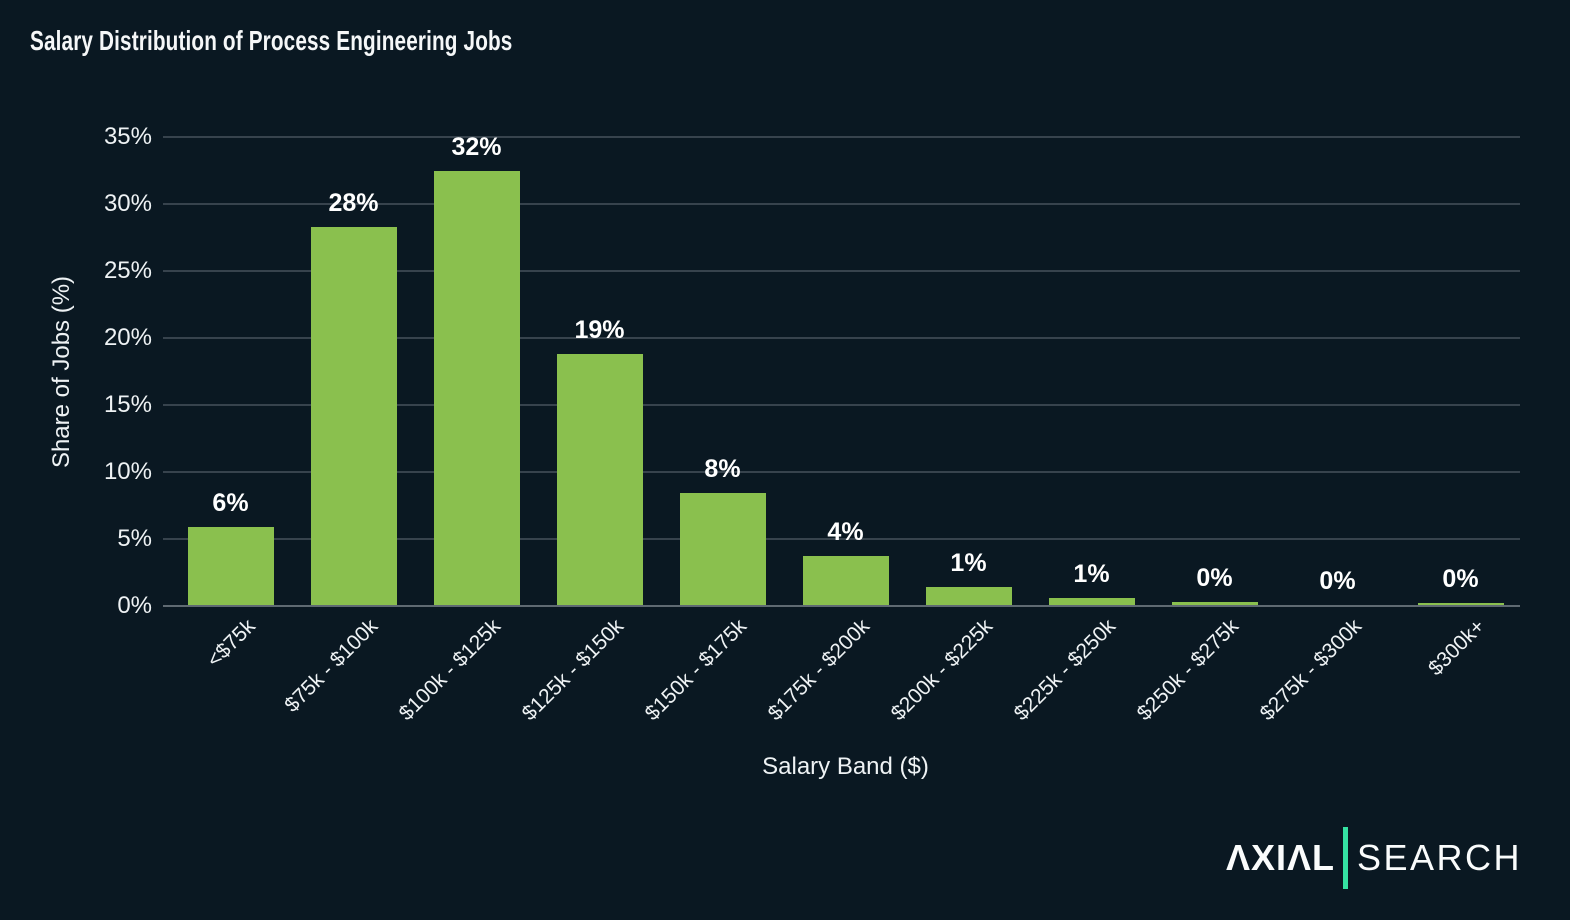 The width and height of the screenshot is (1570, 920). I want to click on brand-logo: ΛXIΛL SEARCH, so click(1374, 858).